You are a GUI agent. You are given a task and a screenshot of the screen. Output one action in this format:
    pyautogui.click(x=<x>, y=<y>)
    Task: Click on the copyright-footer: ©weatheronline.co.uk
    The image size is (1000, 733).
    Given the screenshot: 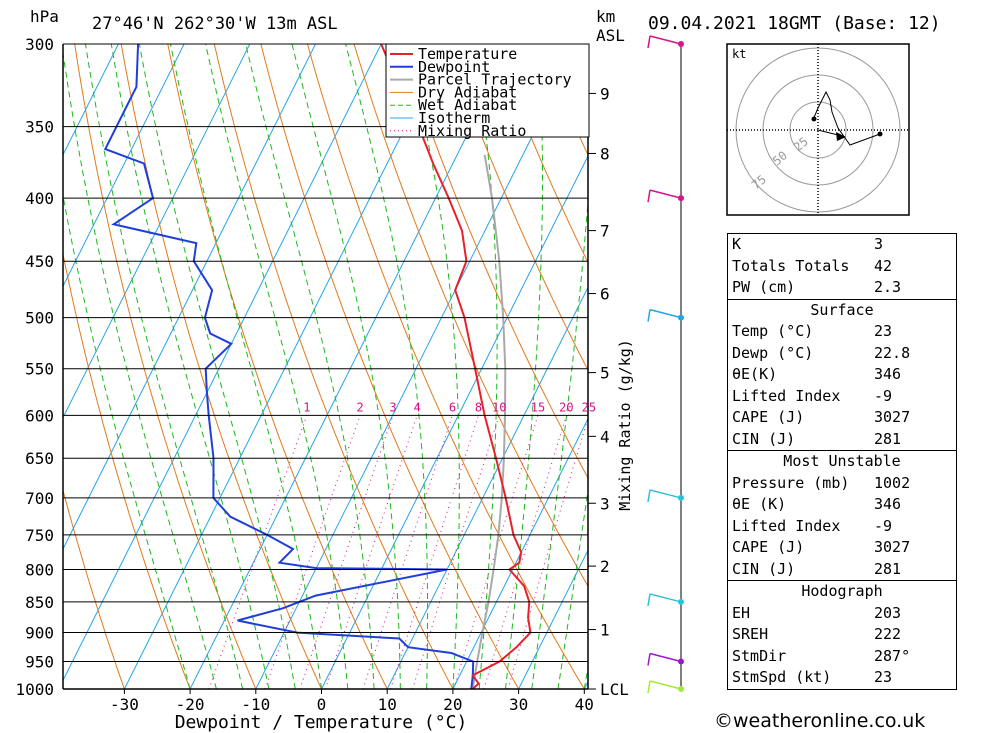 What is the action you would take?
    pyautogui.click(x=820, y=721)
    